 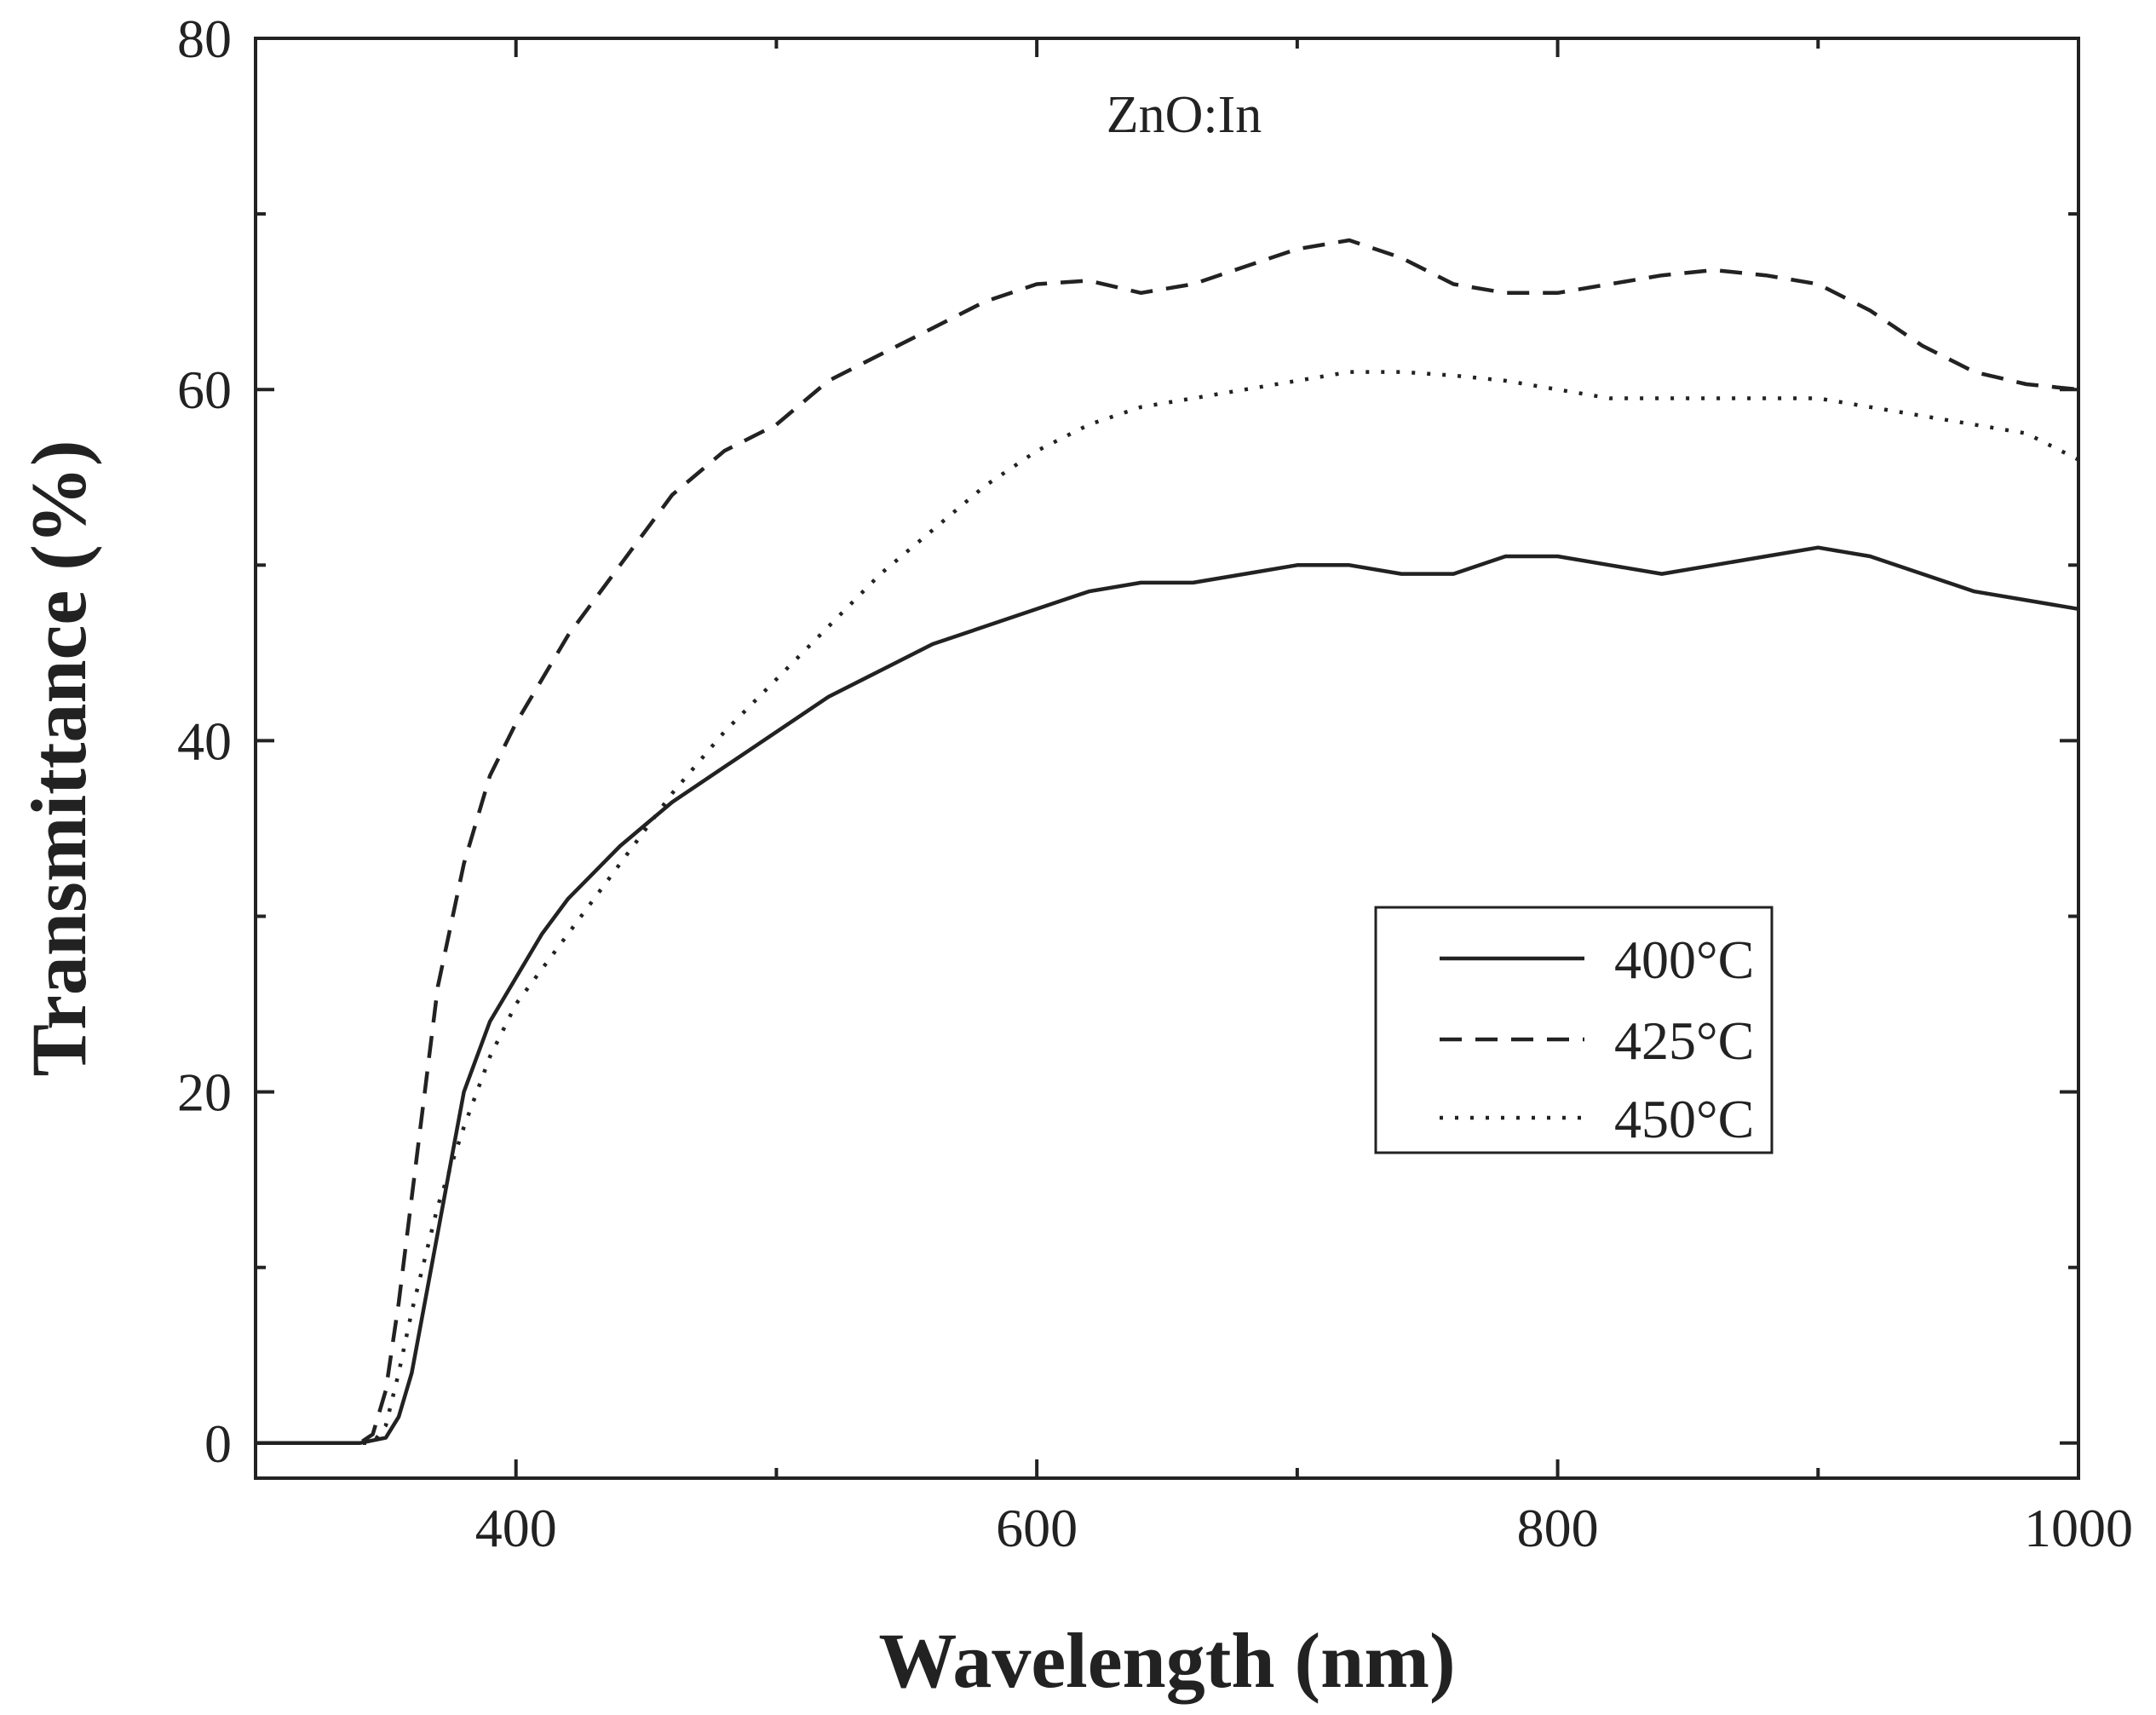 What do you see at coordinates (1684, 1119) in the screenshot?
I see `legend-label-450: 450°C` at bounding box center [1684, 1119].